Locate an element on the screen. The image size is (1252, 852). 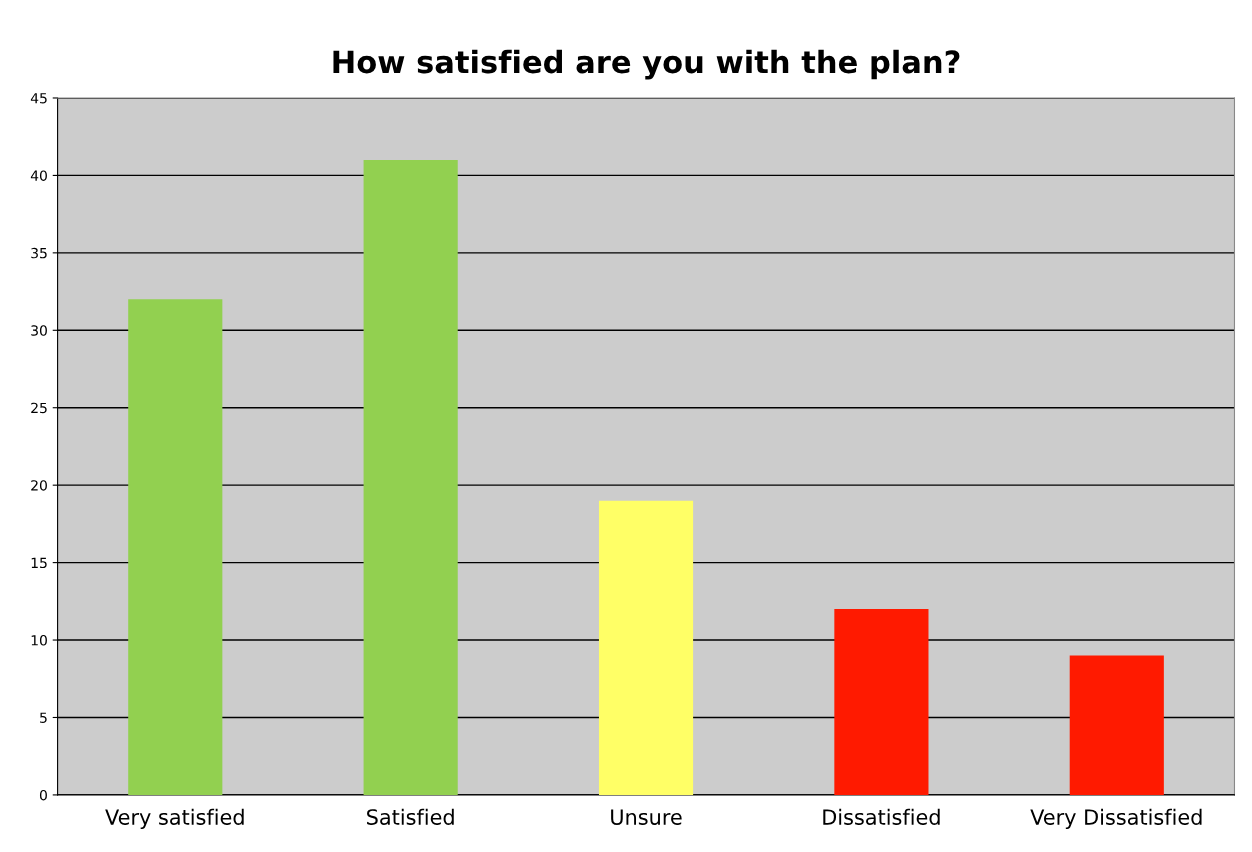
x-tick-label: Very Dissatisfied is located at coordinates (1116, 818).